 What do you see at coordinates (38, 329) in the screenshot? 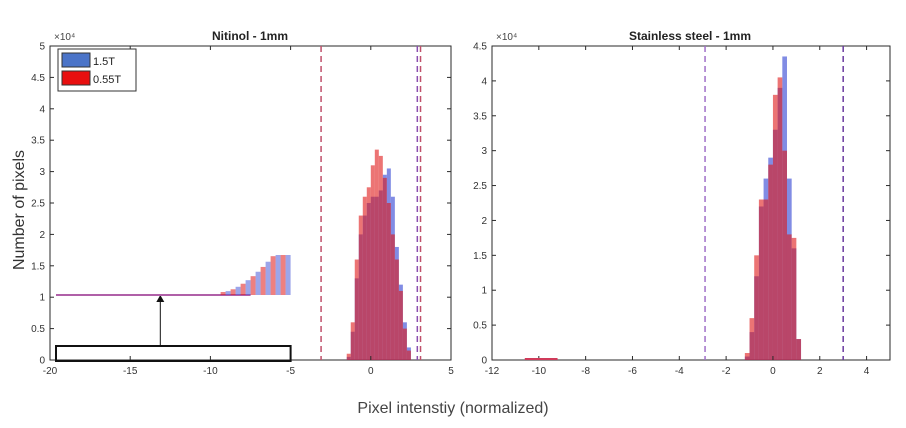
I see `nitinol-y-tick-label: 0.5` at bounding box center [38, 329].